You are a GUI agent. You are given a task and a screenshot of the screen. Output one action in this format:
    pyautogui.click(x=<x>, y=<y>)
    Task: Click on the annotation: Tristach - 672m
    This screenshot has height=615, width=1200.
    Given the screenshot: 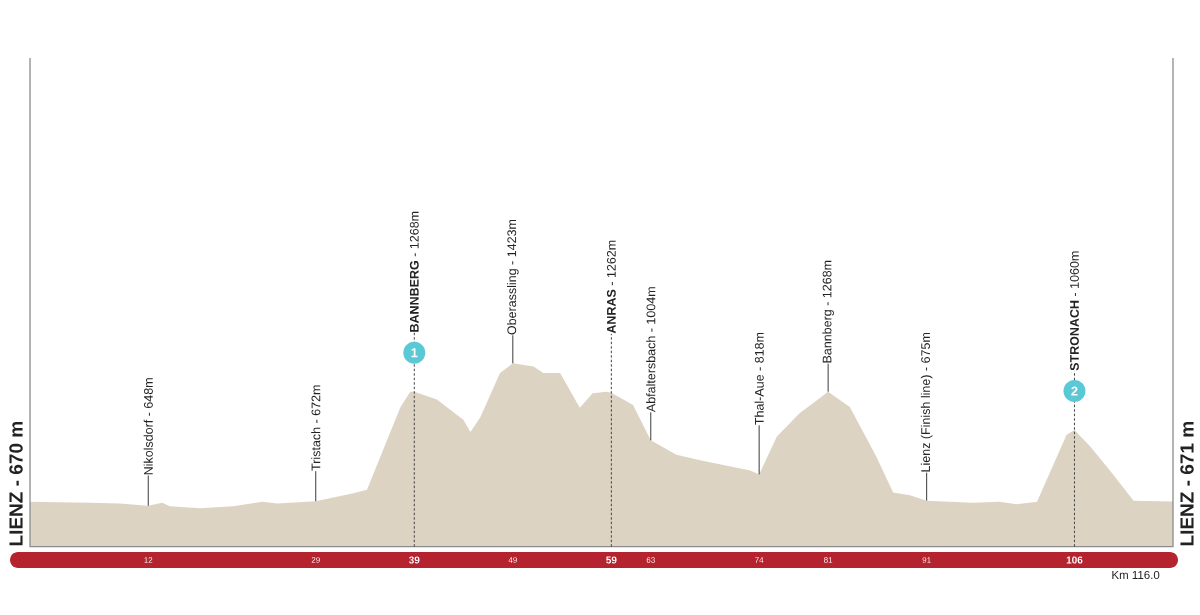 What is the action you would take?
    pyautogui.click(x=316, y=428)
    